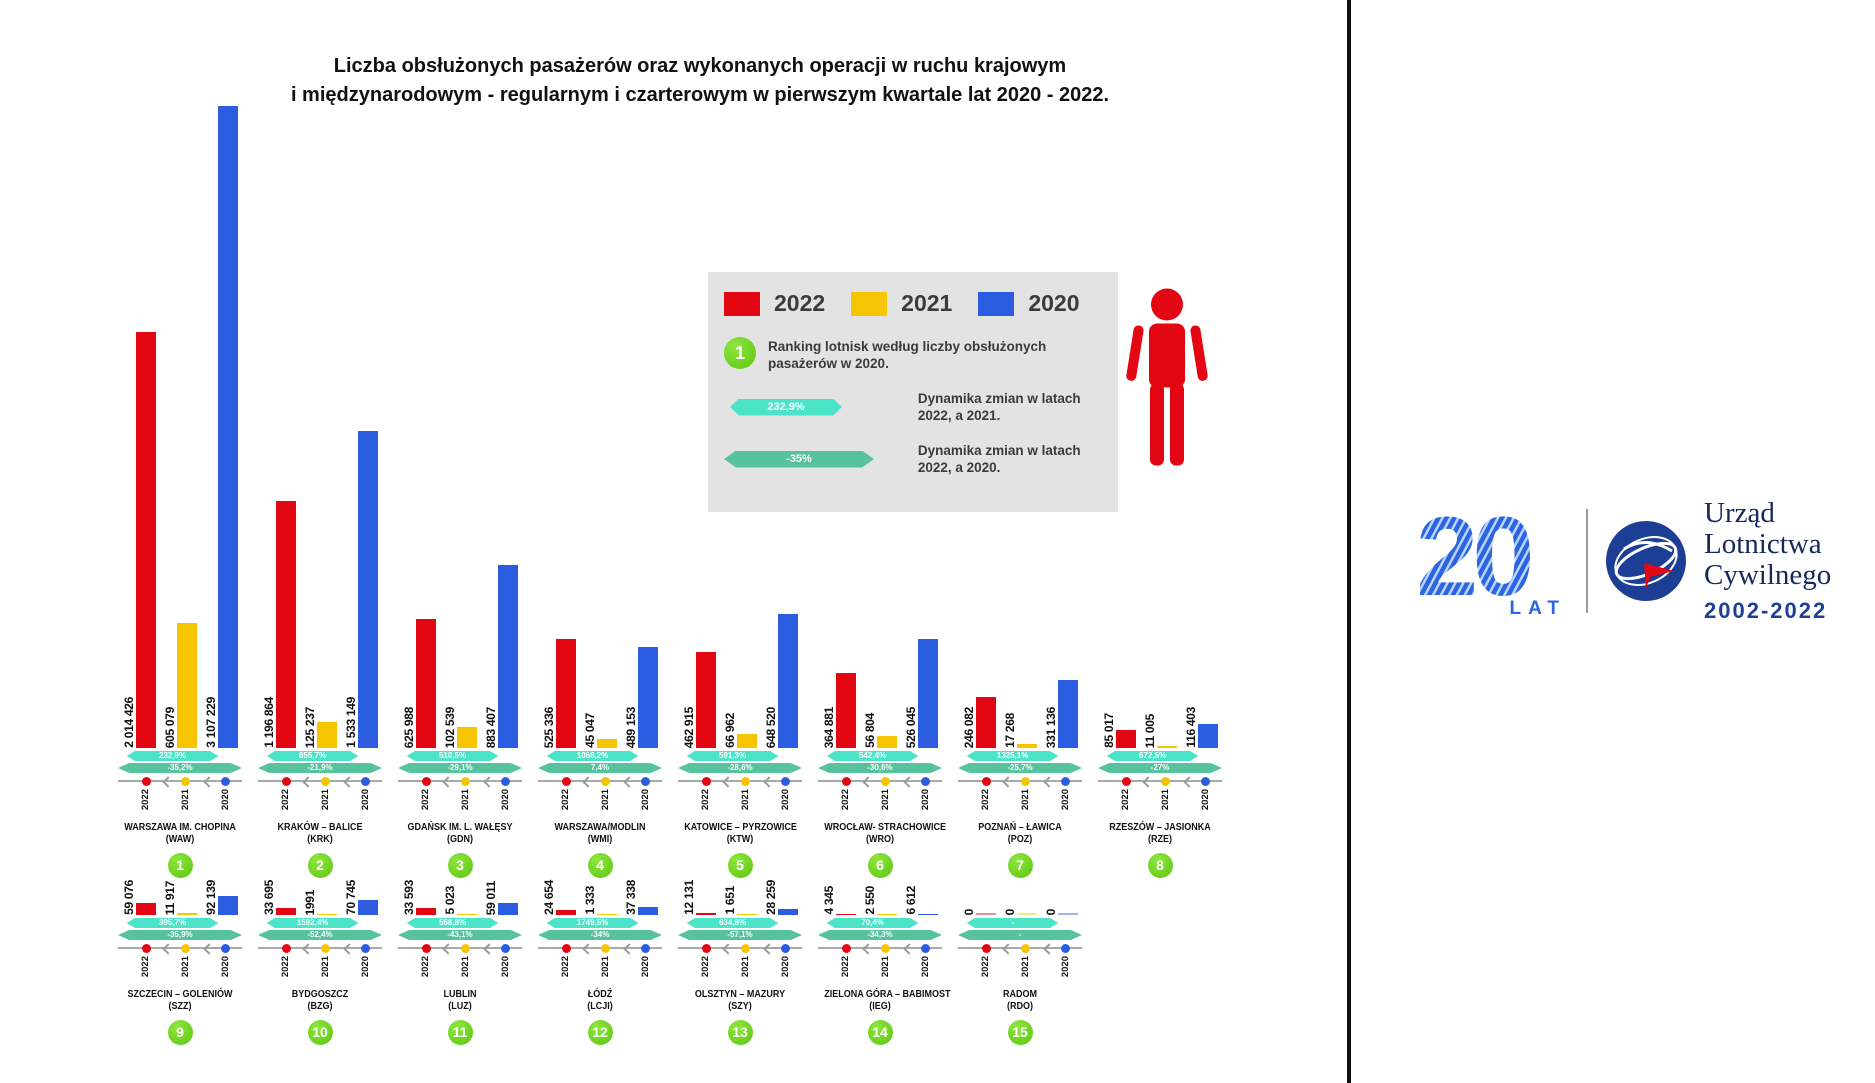 This screenshot has width=1875, height=1083. I want to click on change-vs-2020-arrow: -52,4%, so click(320, 935).